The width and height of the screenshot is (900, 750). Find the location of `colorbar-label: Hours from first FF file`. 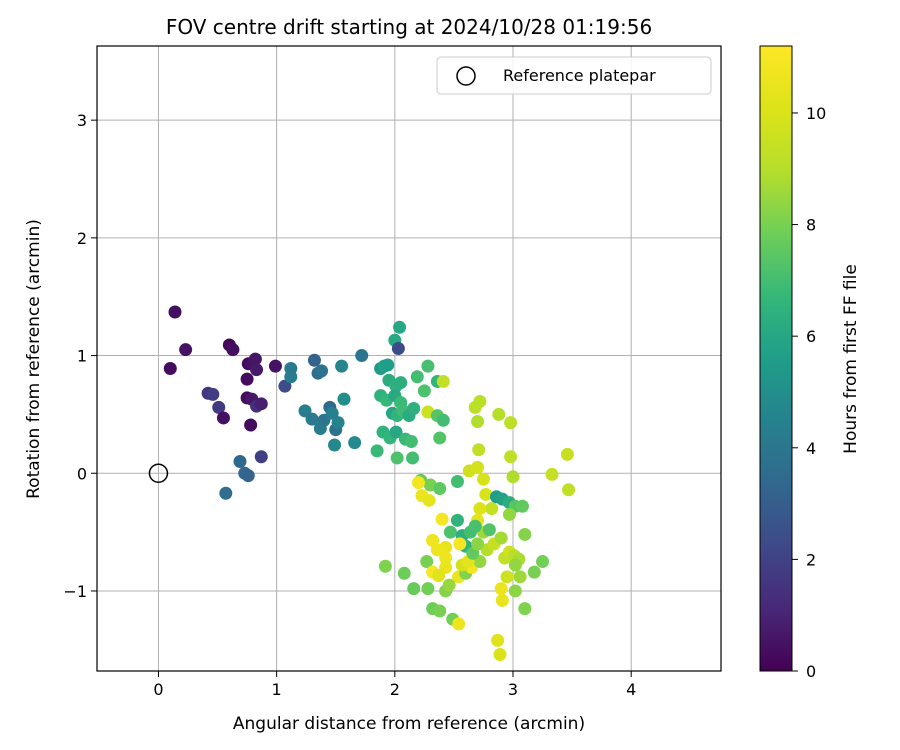

colorbar-label: Hours from first FF file is located at coordinates (851, 359).